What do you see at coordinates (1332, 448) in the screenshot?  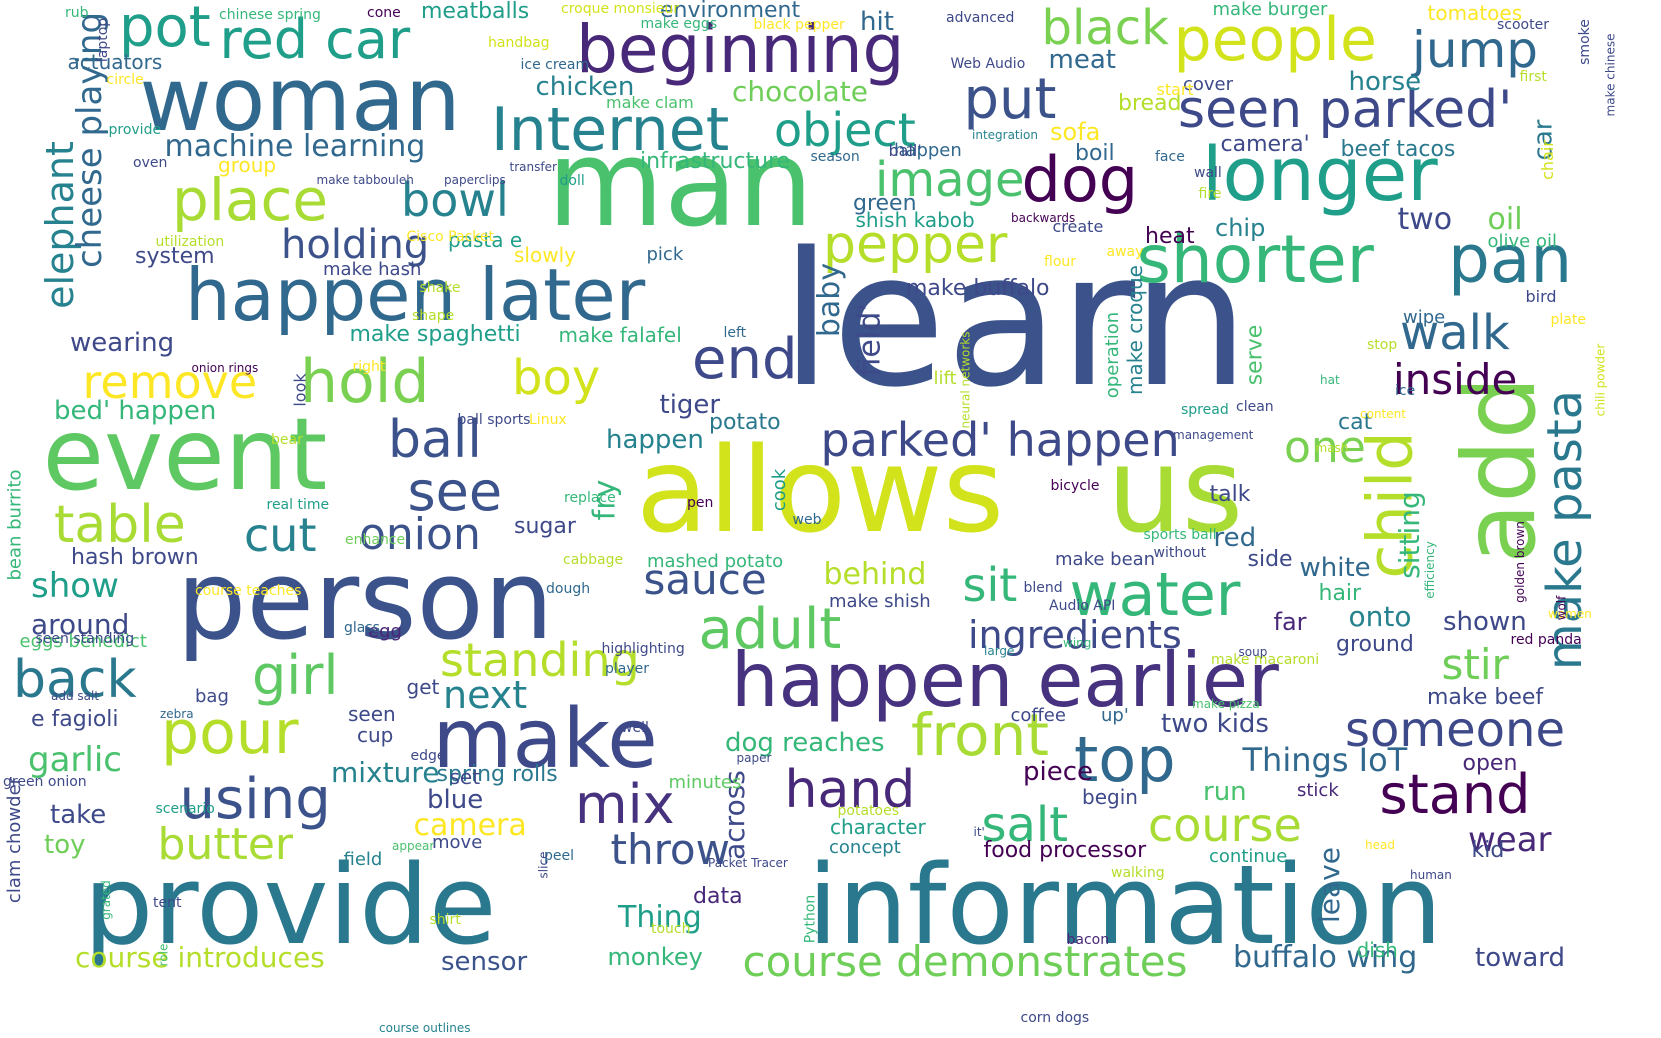 I see `word-mash: mash` at bounding box center [1332, 448].